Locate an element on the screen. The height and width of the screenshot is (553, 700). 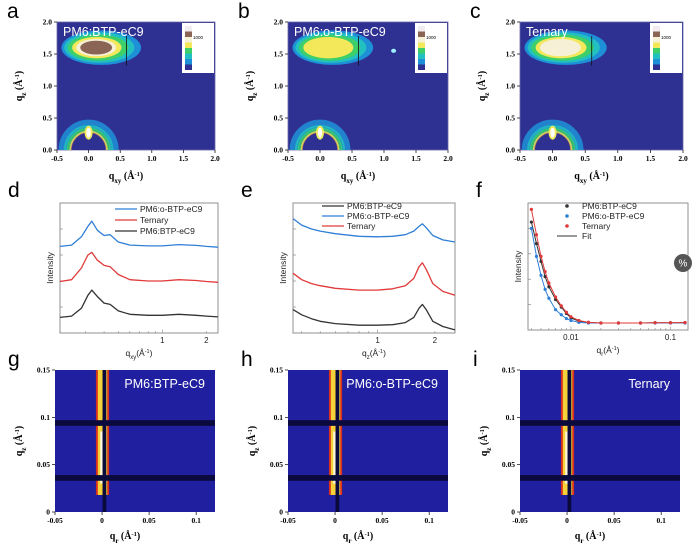
y-tick-label: 1.0 is located at coordinates (511, 86).